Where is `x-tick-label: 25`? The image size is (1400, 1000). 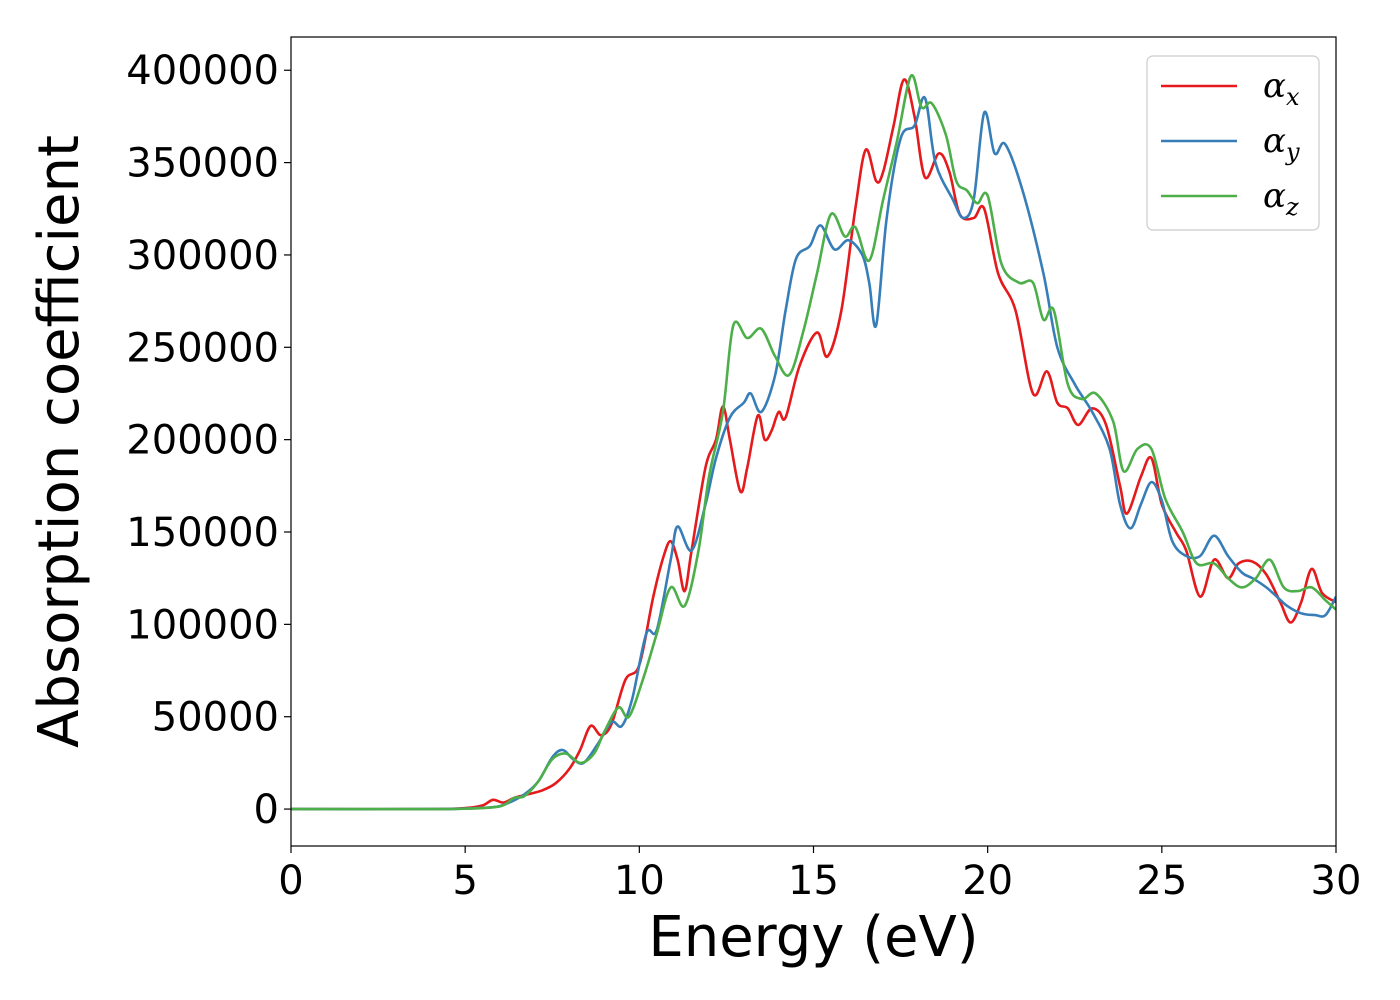
x-tick-label: 25 is located at coordinates (1161, 881).